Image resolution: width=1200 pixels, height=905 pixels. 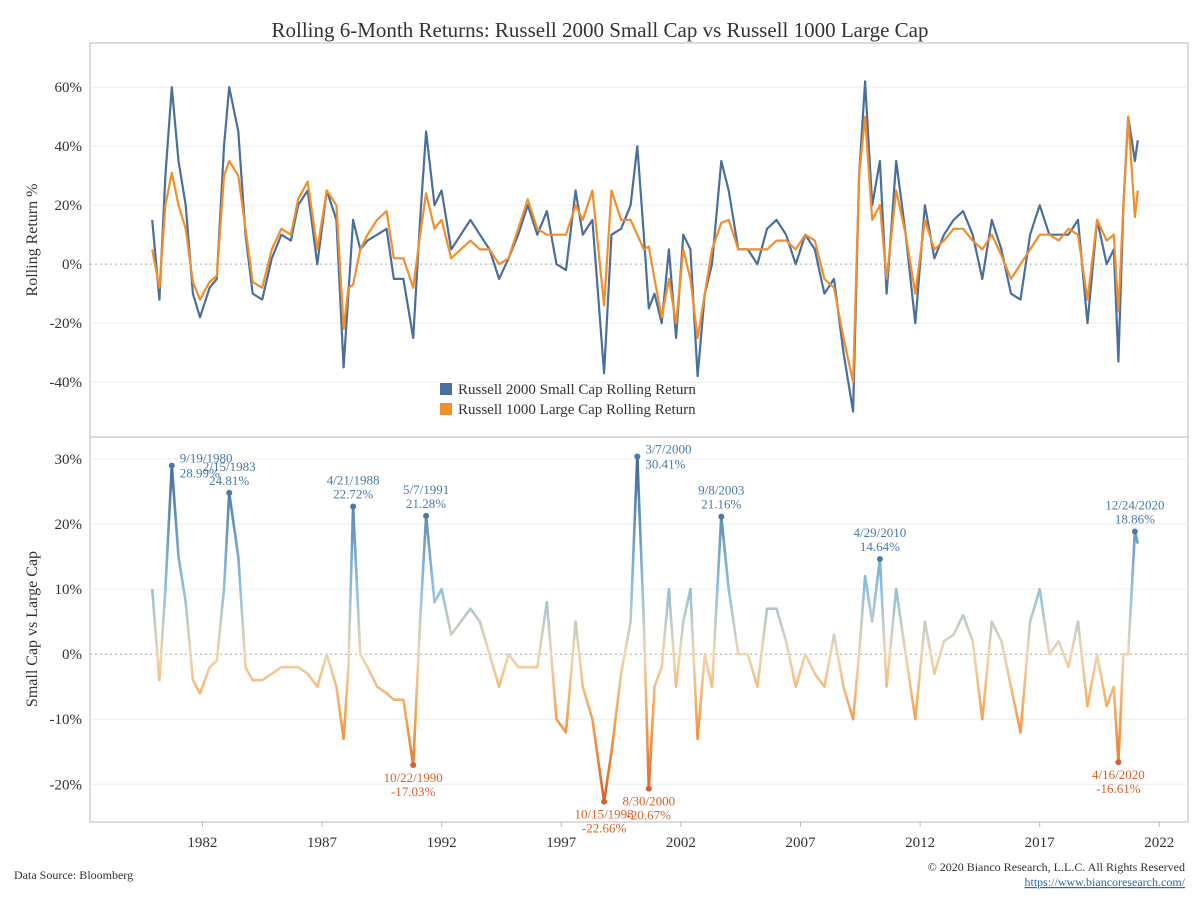 What do you see at coordinates (229, 466) in the screenshot?
I see `annotation-date: 2/15/1983` at bounding box center [229, 466].